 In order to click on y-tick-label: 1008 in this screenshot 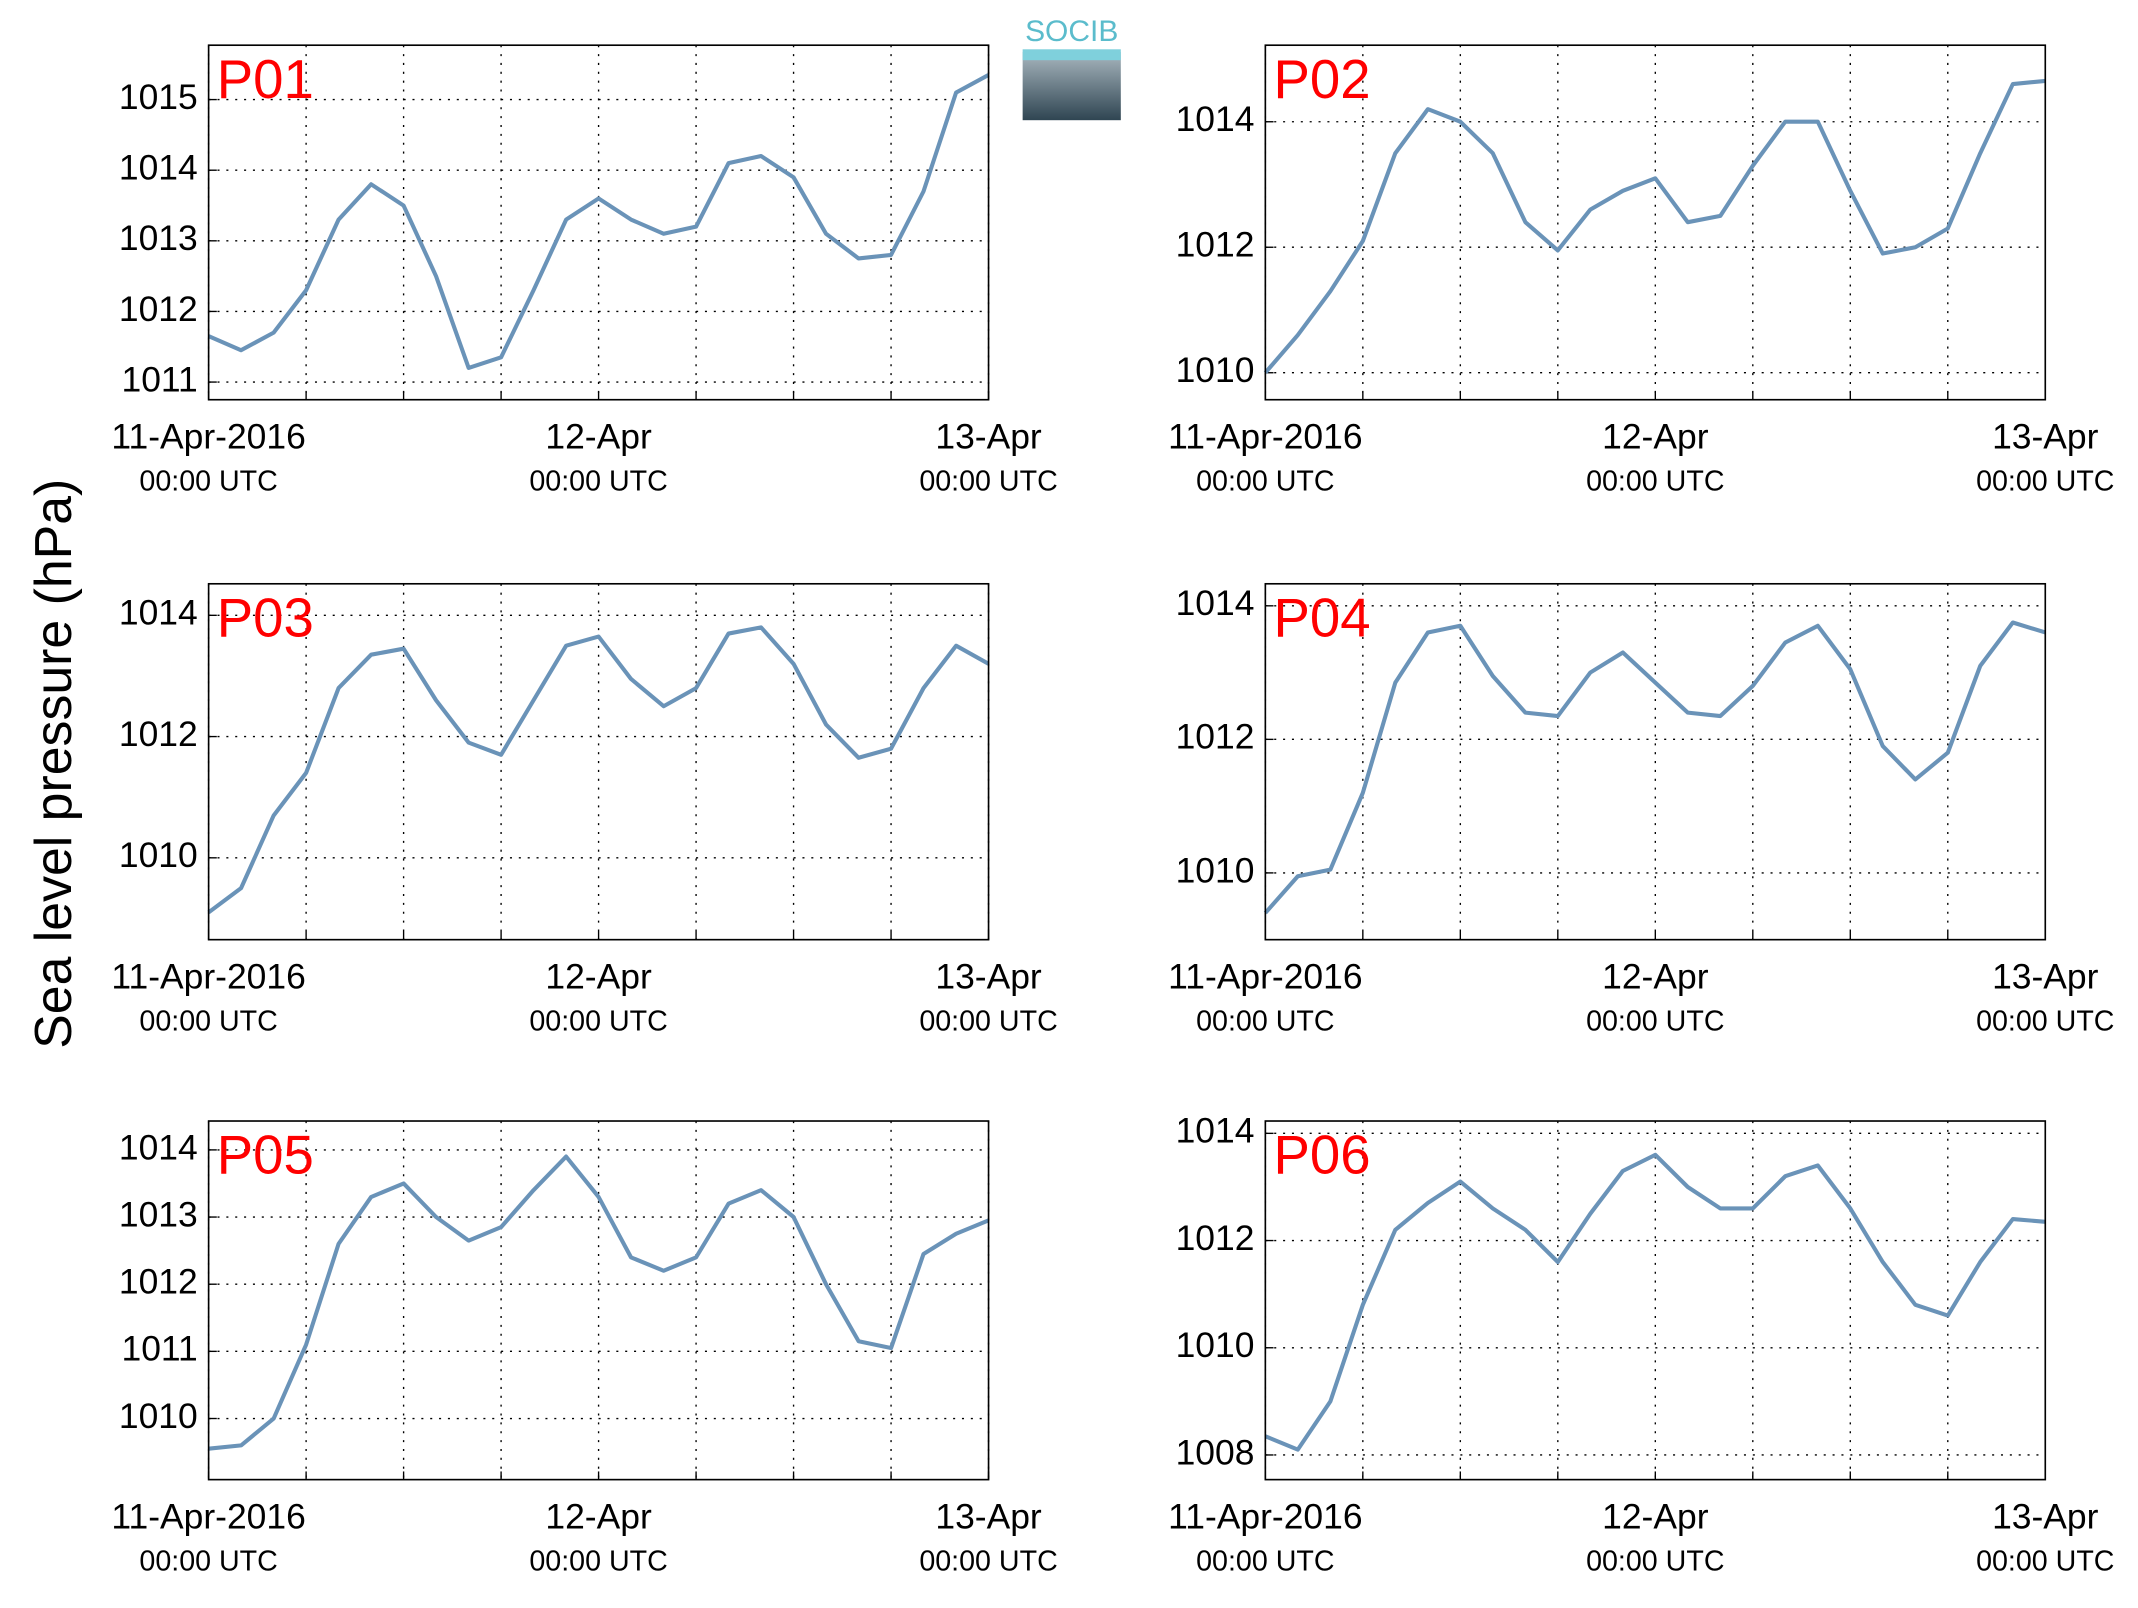, I will do `click(1215, 1452)`.